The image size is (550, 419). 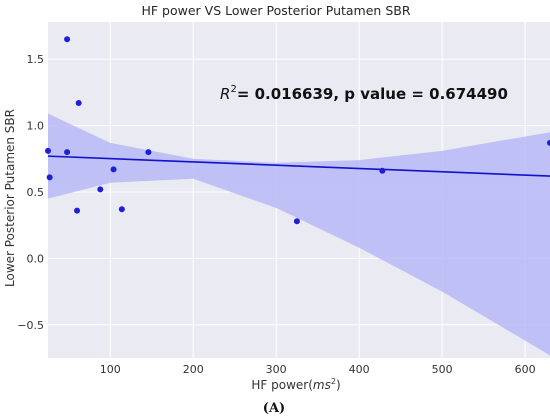 I want to click on regression-annotation: R2= 0.016639, p value = 0.674490, so click(x=364, y=93).